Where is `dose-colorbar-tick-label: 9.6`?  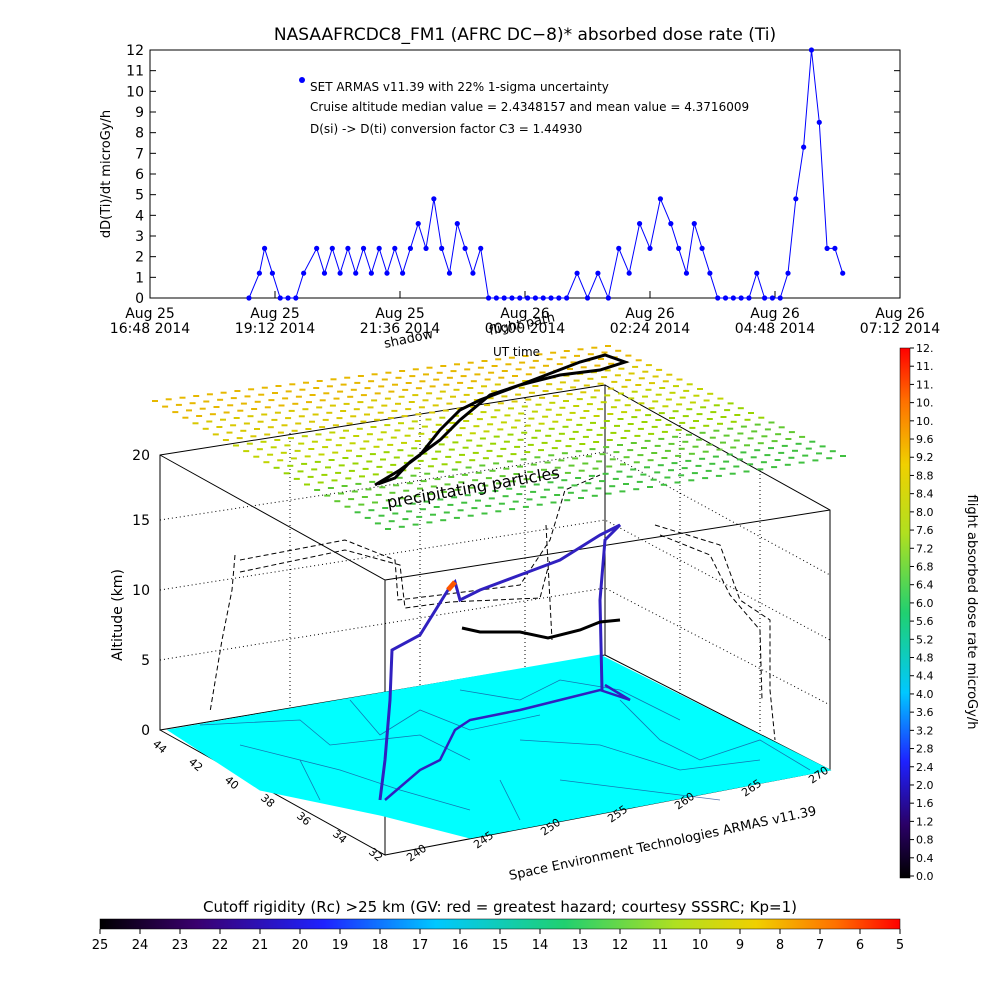 dose-colorbar-tick-label: 9.6 is located at coordinates (925, 439).